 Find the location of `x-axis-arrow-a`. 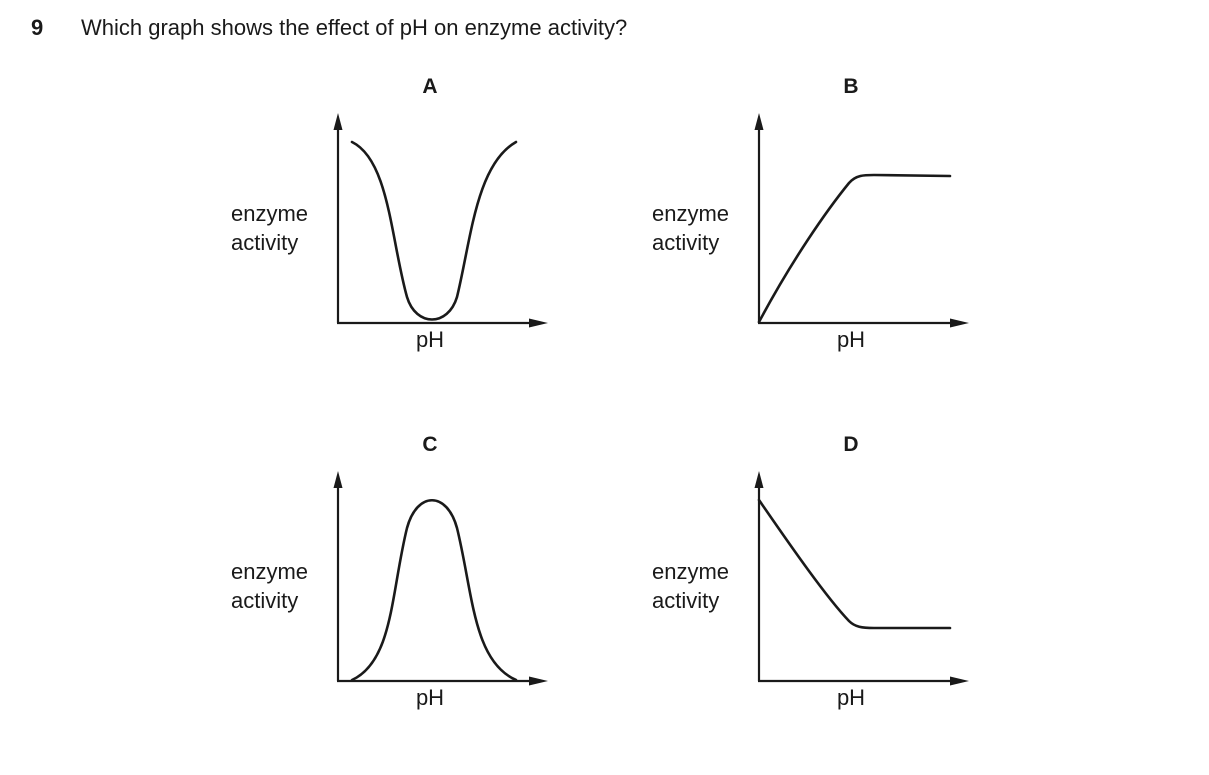

x-axis-arrow-a is located at coordinates (538, 323).